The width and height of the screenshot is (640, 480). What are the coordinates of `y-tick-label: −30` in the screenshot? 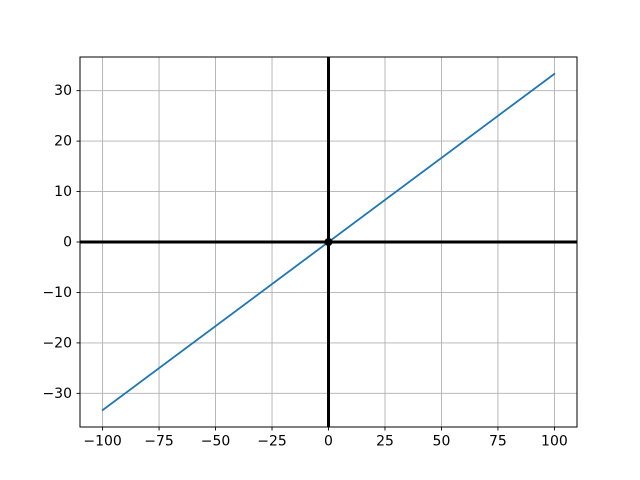 It's located at (57, 394).